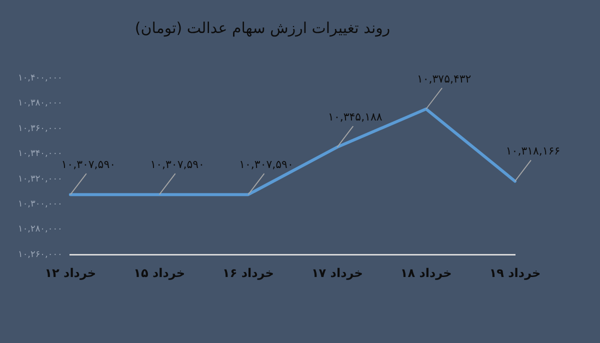 The width and height of the screenshot is (600, 343). I want to click on y-tick-label: ۱۰,۳۴۰,۰۰۰, so click(40, 154).